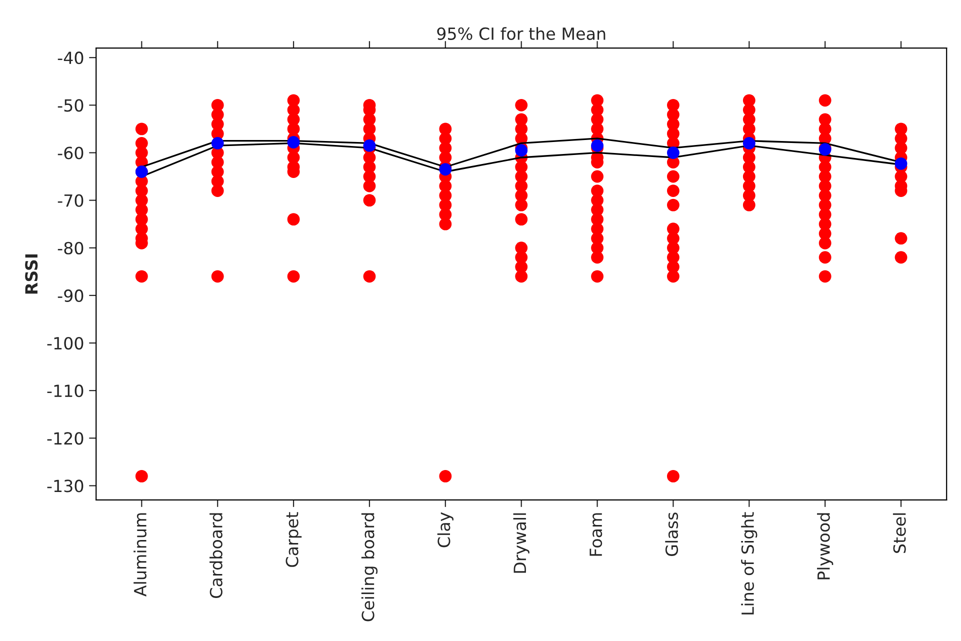 The image size is (961, 641). What do you see at coordinates (216, 555) in the screenshot?
I see `x-tick-label: Cardboard` at bounding box center [216, 555].